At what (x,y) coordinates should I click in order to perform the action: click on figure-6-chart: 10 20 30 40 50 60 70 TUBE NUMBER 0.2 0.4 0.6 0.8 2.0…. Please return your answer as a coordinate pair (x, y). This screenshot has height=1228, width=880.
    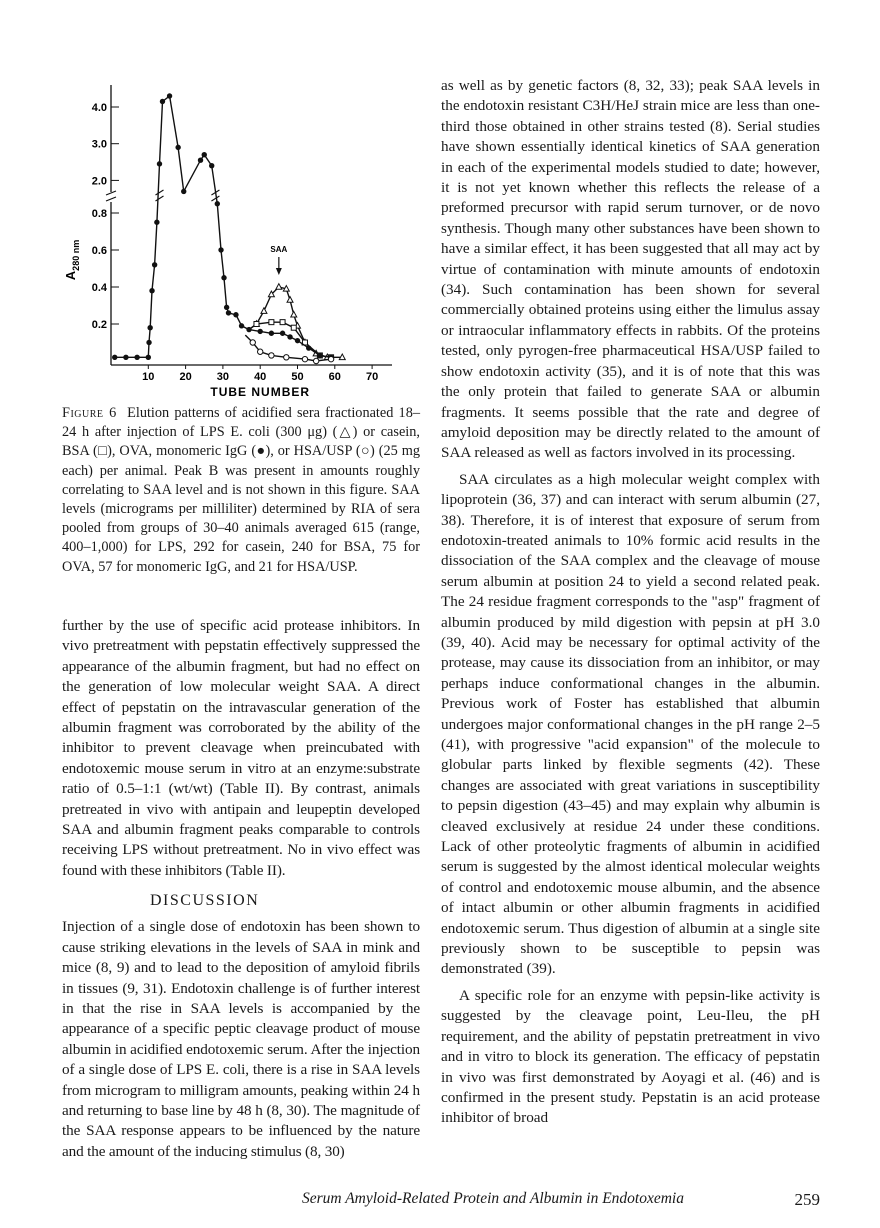
    Looking at the image, I should click on (241, 241).